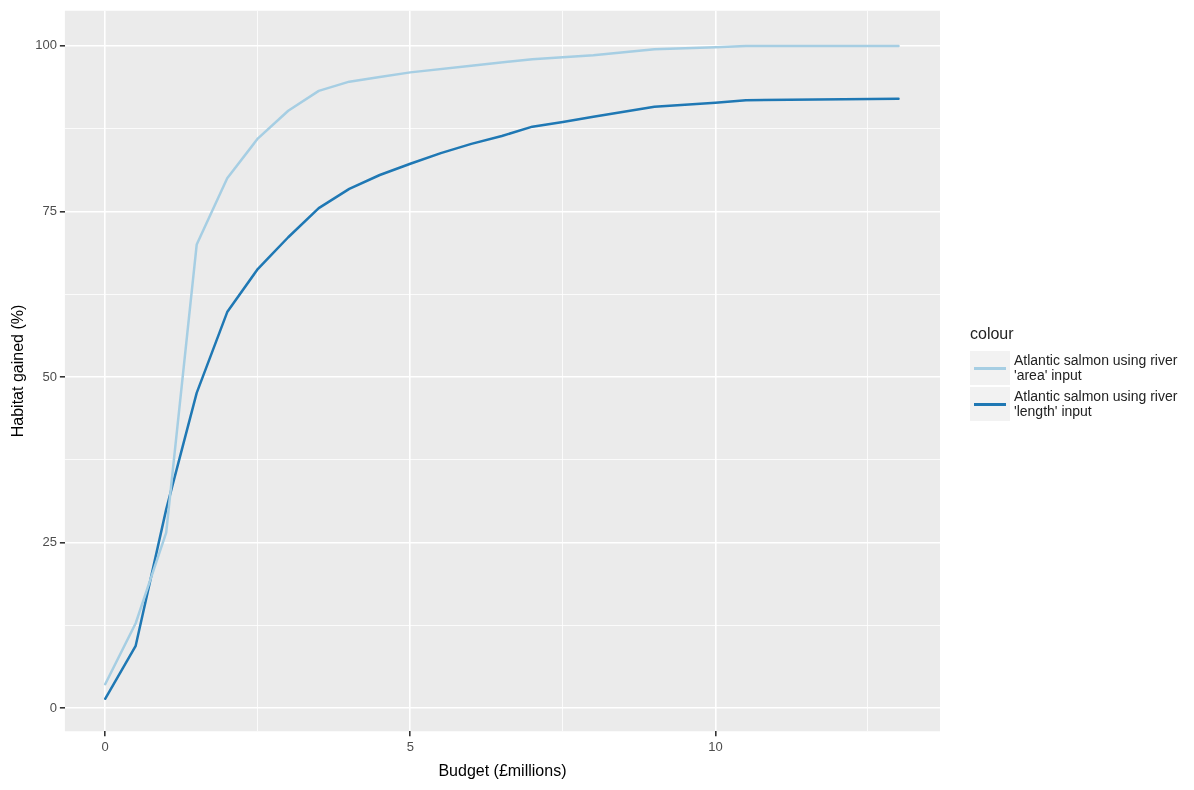  Describe the element at coordinates (105, 746) in the screenshot. I see `x-tick-label: 0` at that location.